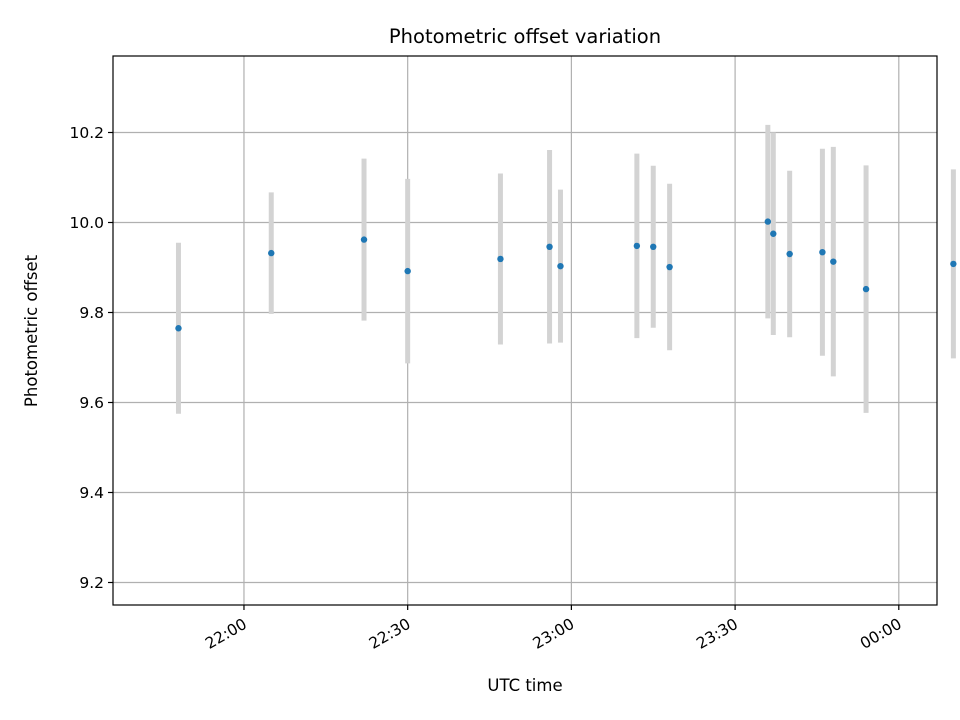 Image resolution: width=960 pixels, height=720 pixels. Describe the element at coordinates (91, 313) in the screenshot. I see `y-tick-label: 9.8` at that location.